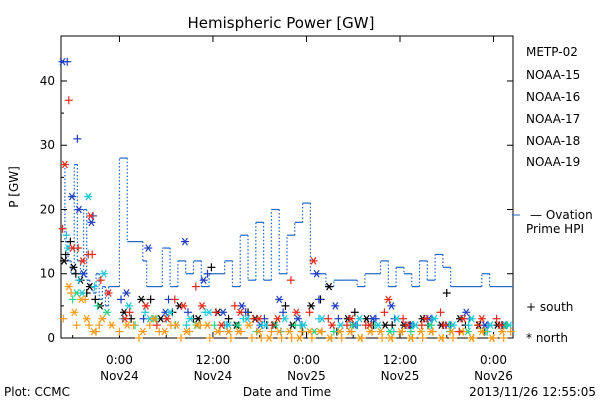 The width and height of the screenshot is (600, 400). What do you see at coordinates (553, 97) in the screenshot?
I see `legend-entry-noaa-16: NOAA-16` at bounding box center [553, 97].